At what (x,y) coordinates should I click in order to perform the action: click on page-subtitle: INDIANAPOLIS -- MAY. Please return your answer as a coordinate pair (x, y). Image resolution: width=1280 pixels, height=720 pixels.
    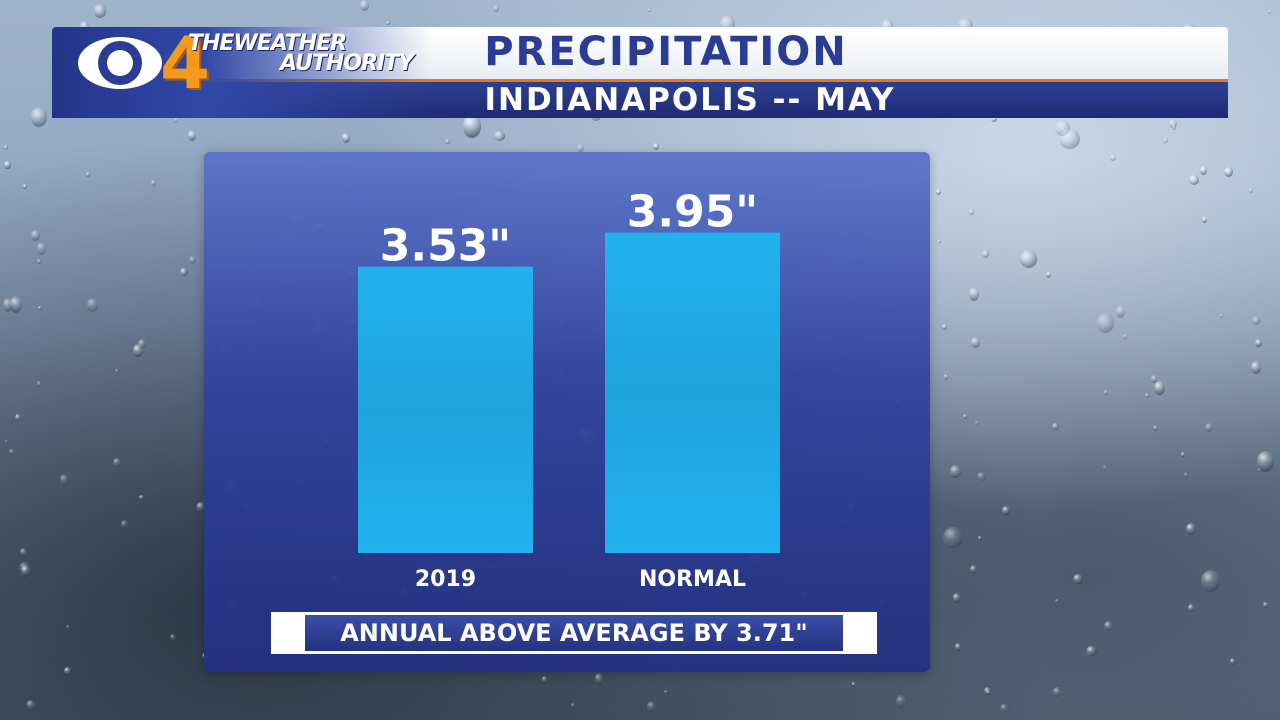
    Looking at the image, I should click on (690, 100).